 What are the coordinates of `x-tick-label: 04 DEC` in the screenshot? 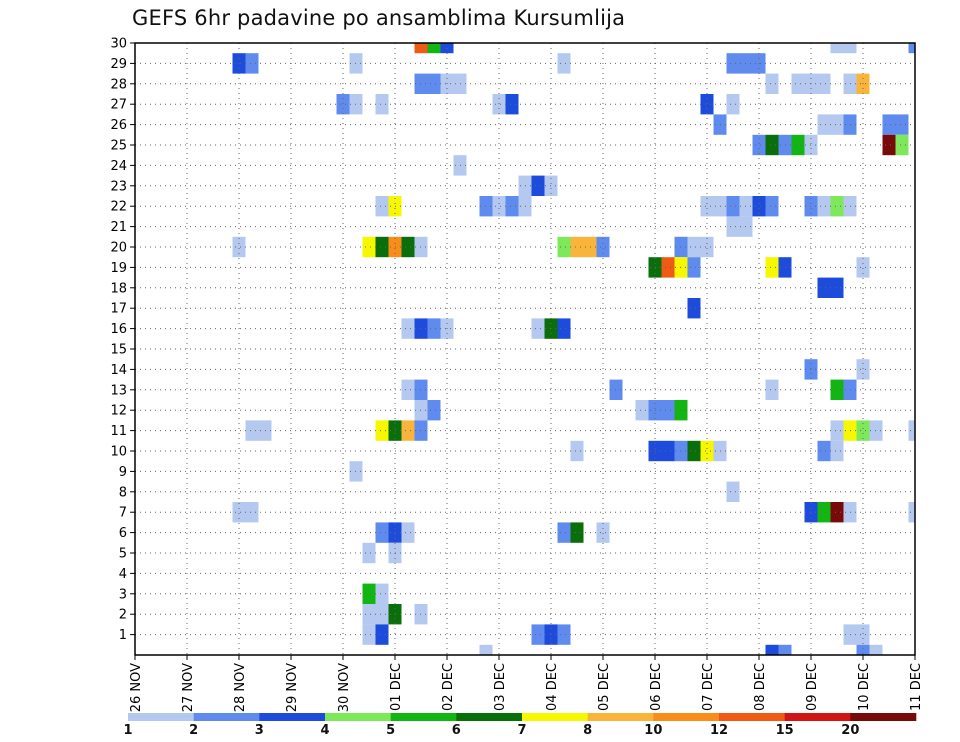 It's located at (552, 687).